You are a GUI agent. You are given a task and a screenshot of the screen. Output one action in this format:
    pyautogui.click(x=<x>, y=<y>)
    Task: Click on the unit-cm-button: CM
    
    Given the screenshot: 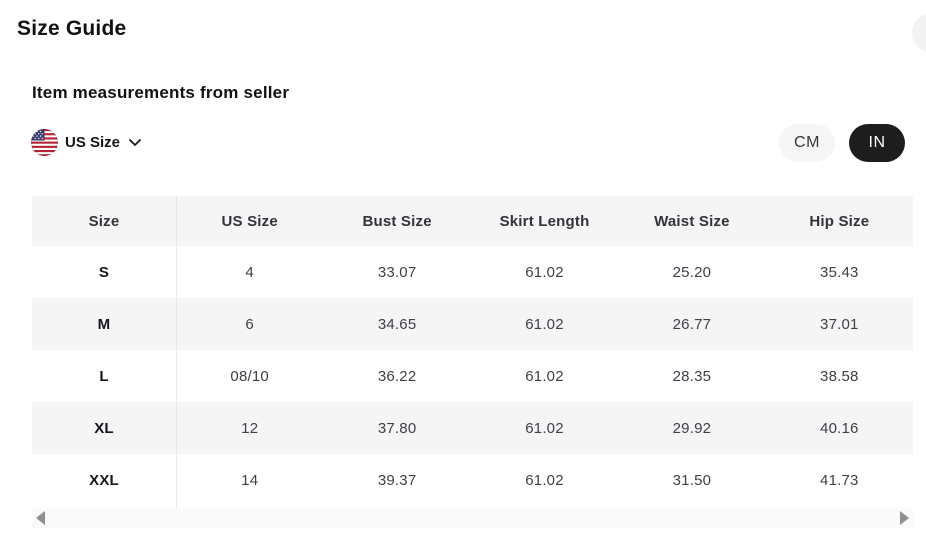 What is the action you would take?
    pyautogui.click(x=807, y=143)
    